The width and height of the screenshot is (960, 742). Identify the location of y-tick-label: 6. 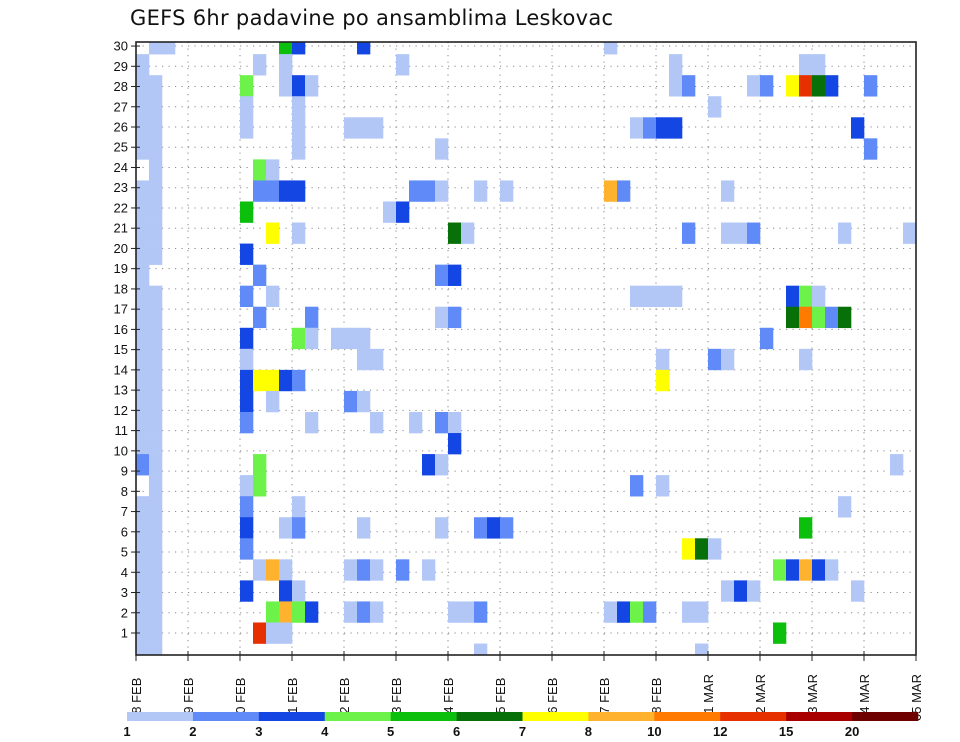
(124, 531).